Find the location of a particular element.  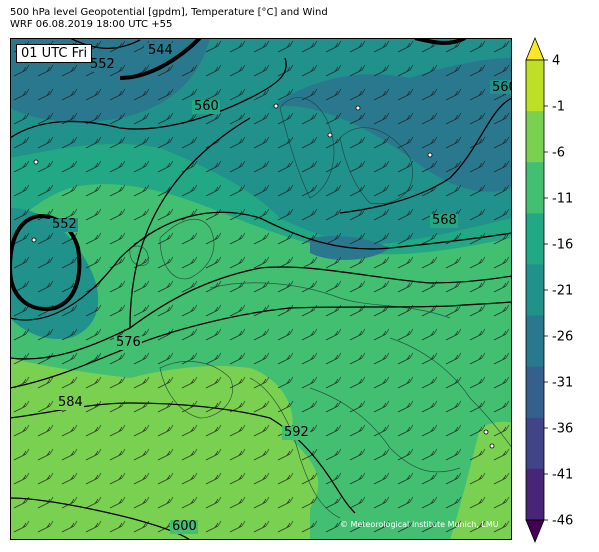

colorbar-segments is located at coordinates (535, 290).